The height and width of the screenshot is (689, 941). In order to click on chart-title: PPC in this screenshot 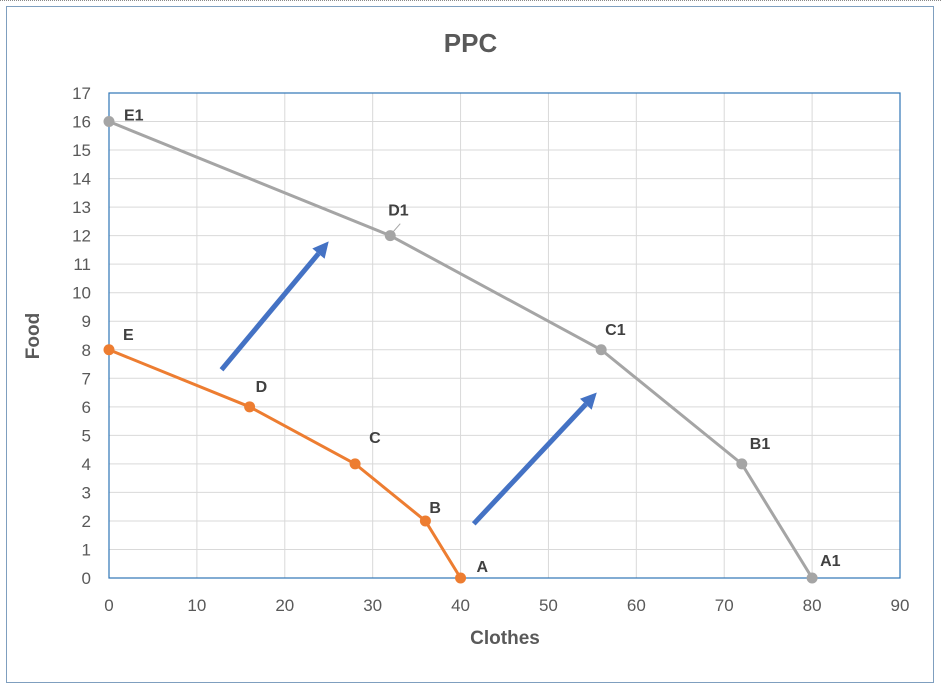, I will do `click(470, 43)`.